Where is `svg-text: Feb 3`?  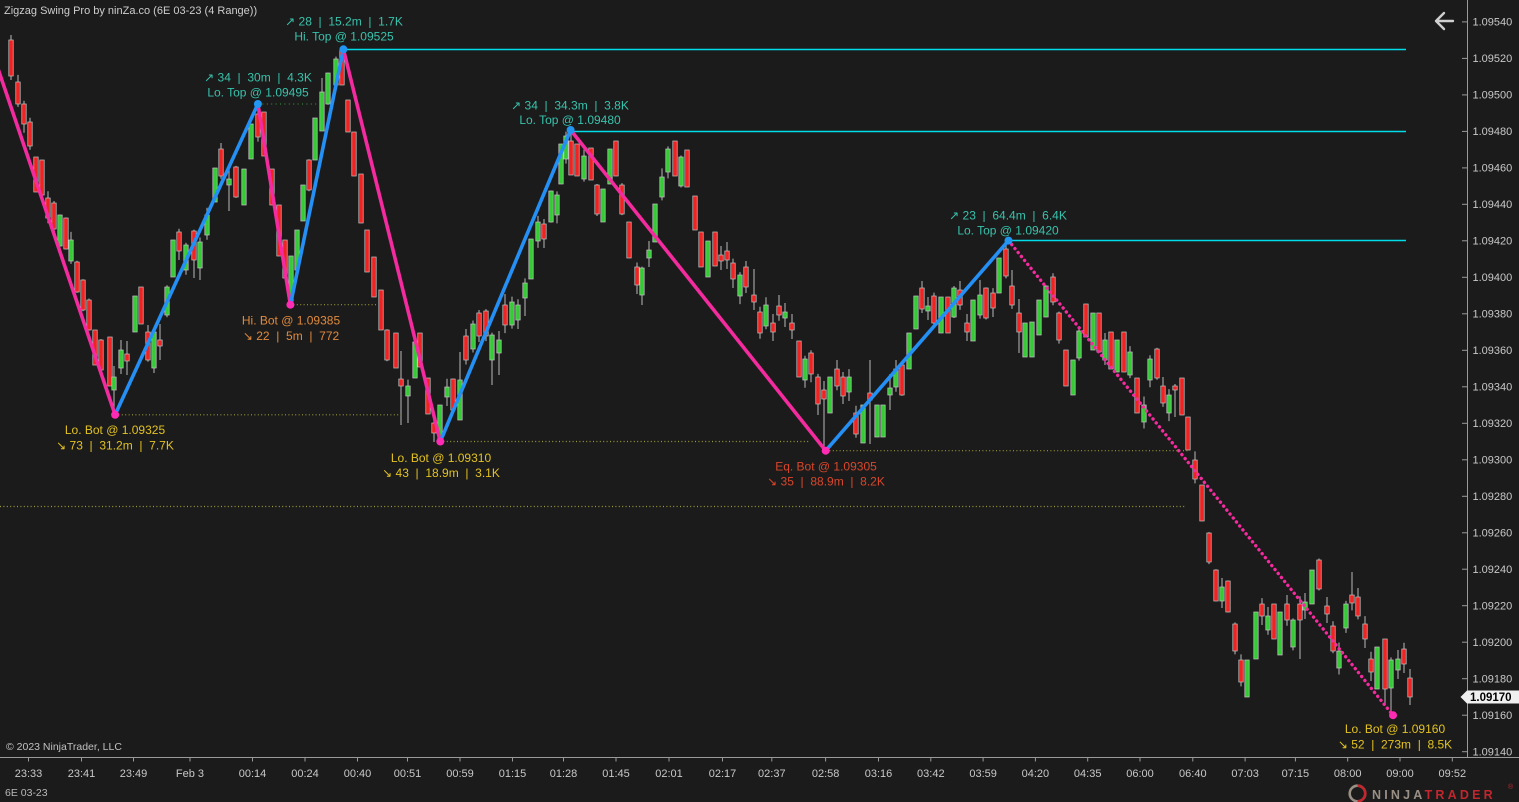 svg-text: Feb 3 is located at coordinates (190, 774).